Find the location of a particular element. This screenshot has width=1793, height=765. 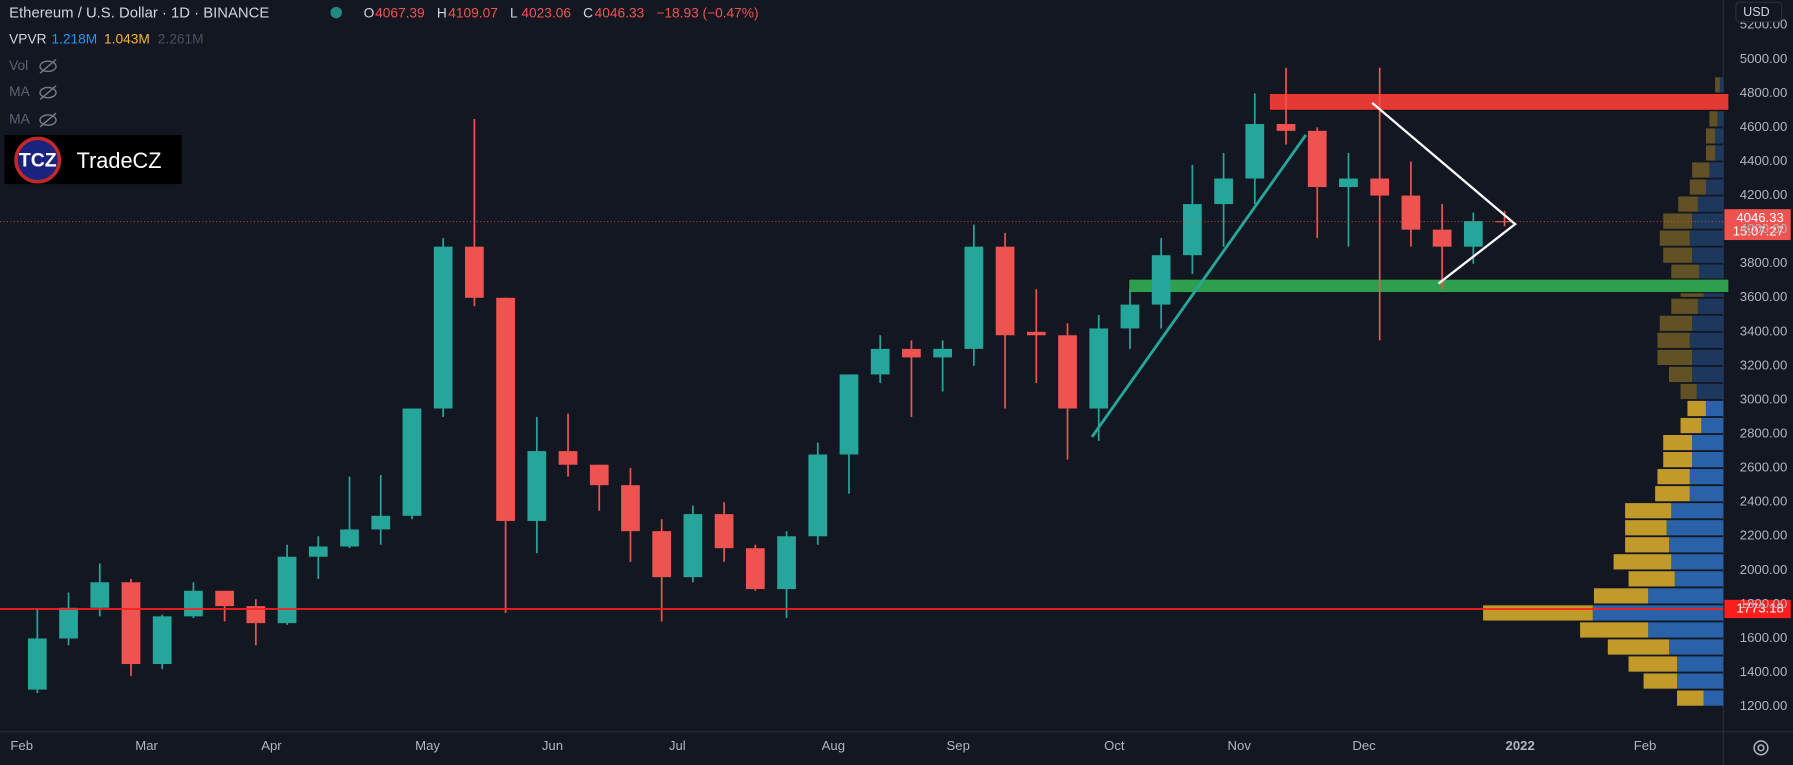

x-tick-label: Dec is located at coordinates (1364, 745).